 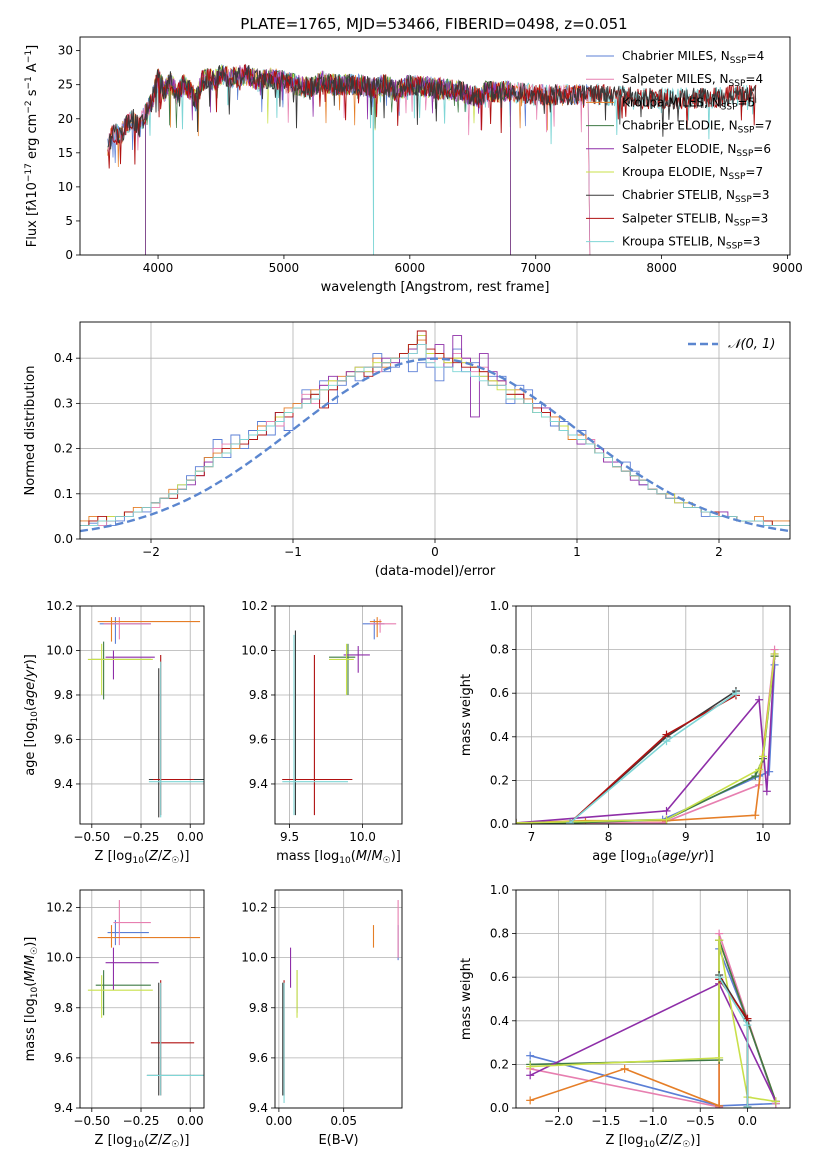 I want to click on tick-label: 20, so click(x=65, y=119).